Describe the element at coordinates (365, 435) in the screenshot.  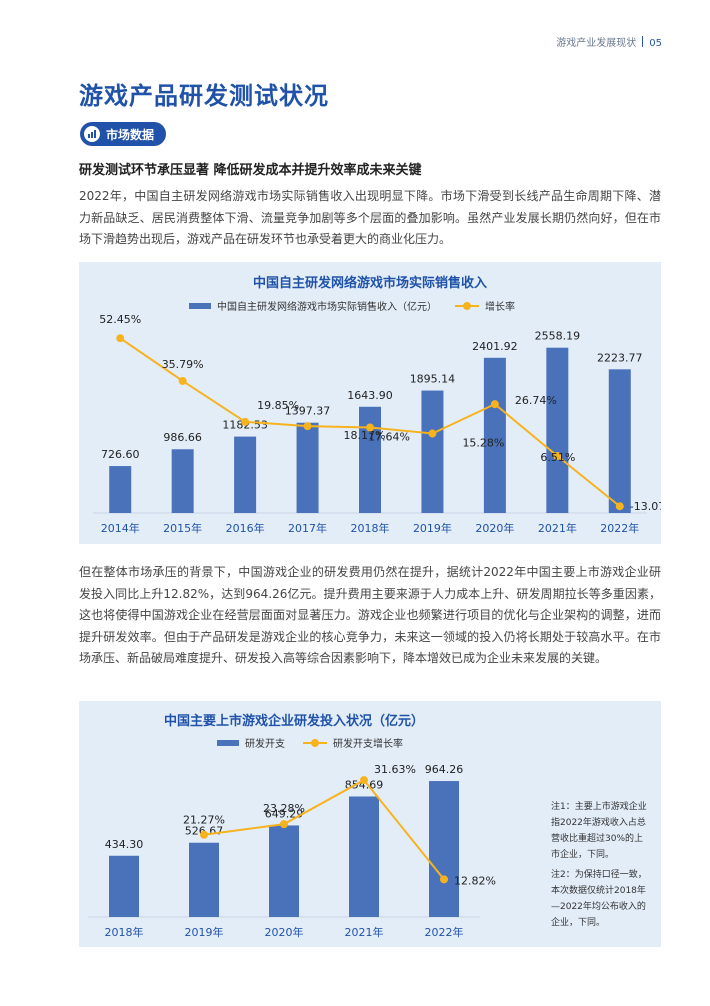
I see `growth-value-label: 18.17%` at that location.